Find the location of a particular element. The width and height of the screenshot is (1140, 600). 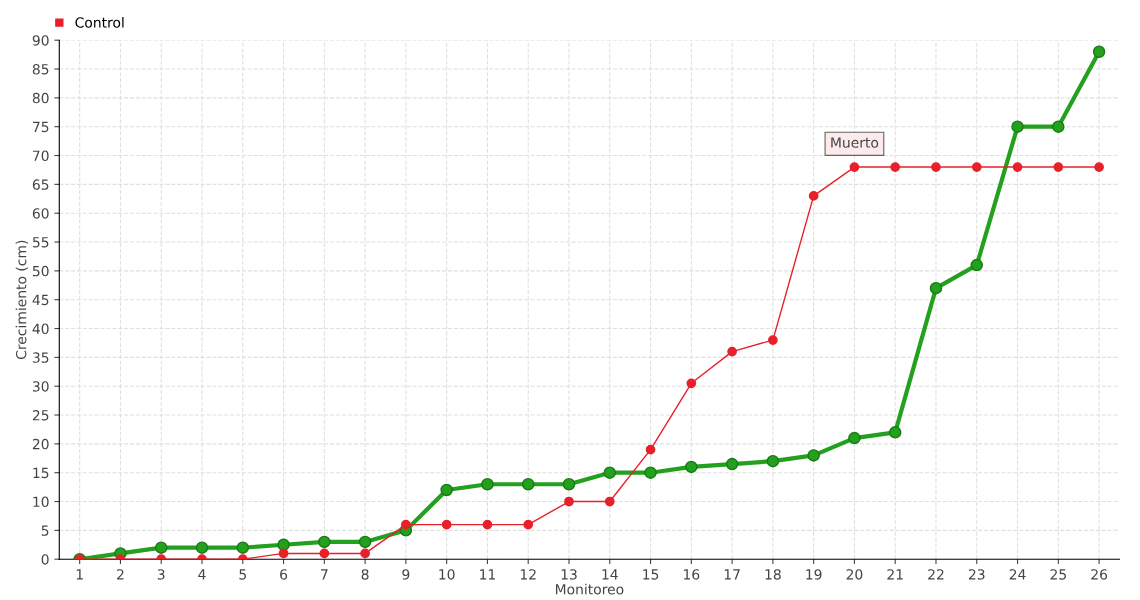

y-tick-label: 40 is located at coordinates (40, 329).